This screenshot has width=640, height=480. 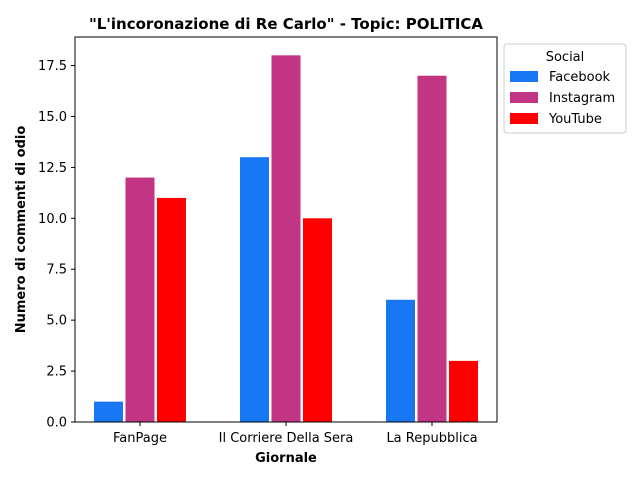 What do you see at coordinates (582, 98) in the screenshot?
I see `legend-label-instagram: Instagram` at bounding box center [582, 98].